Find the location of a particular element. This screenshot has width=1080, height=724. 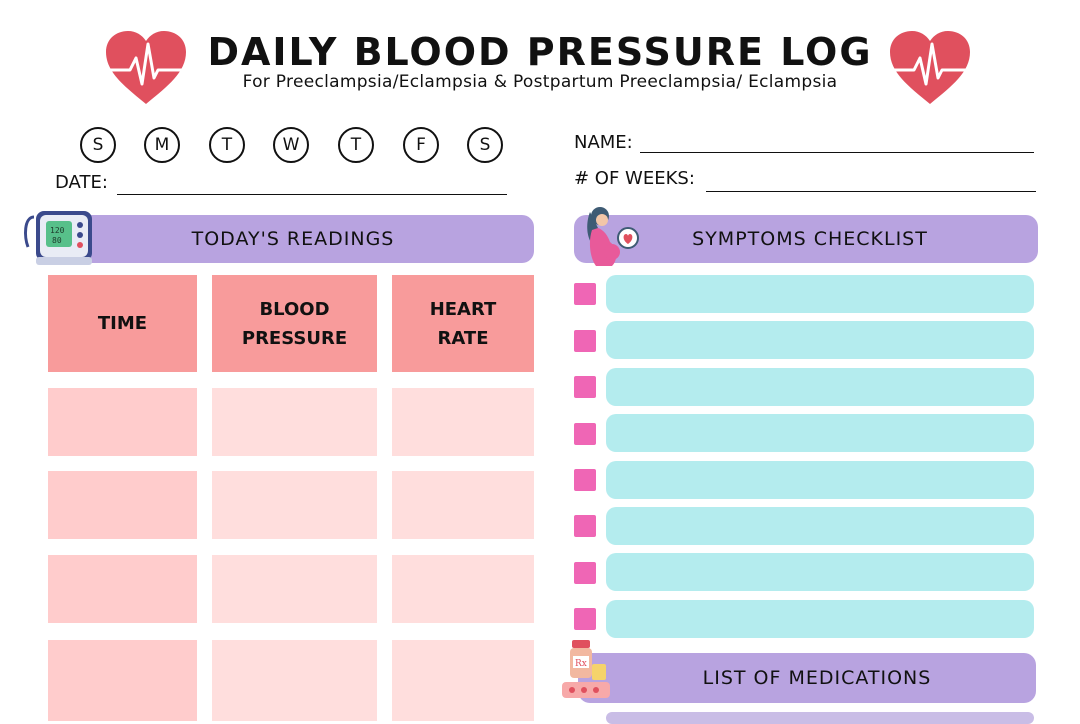

day-circle-monday: M is located at coordinates (162, 145).